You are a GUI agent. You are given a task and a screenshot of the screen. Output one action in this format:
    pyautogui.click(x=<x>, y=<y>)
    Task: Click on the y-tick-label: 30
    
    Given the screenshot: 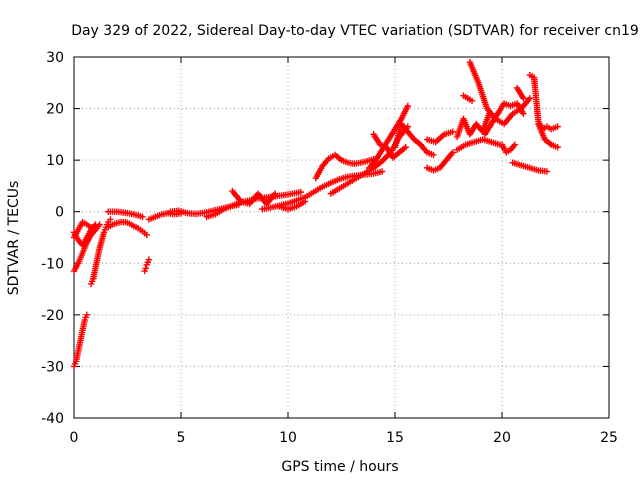 What is the action you would take?
    pyautogui.click(x=55, y=58)
    